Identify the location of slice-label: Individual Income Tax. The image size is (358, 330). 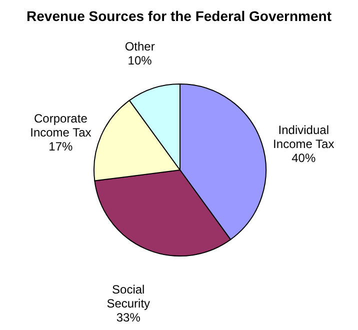
(303, 136).